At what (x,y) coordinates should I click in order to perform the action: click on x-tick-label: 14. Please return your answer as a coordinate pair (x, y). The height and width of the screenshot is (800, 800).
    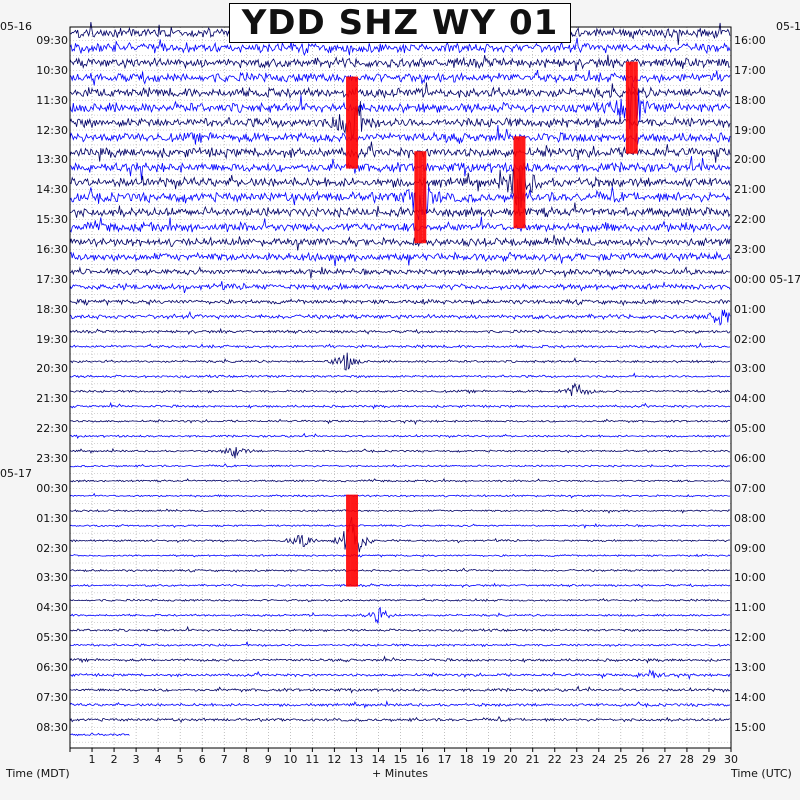
    Looking at the image, I should click on (378, 759).